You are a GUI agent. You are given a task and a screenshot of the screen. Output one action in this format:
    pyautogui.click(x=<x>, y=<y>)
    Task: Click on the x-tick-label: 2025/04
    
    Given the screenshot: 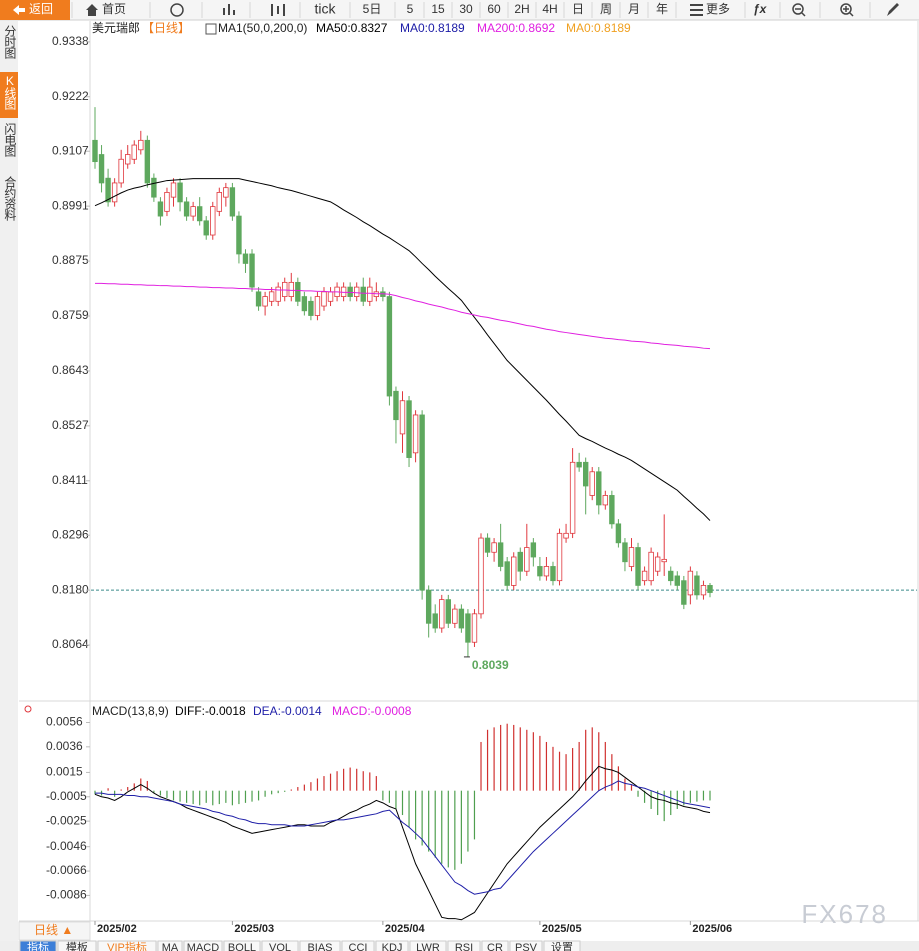 What is the action you would take?
    pyautogui.click(x=405, y=929)
    